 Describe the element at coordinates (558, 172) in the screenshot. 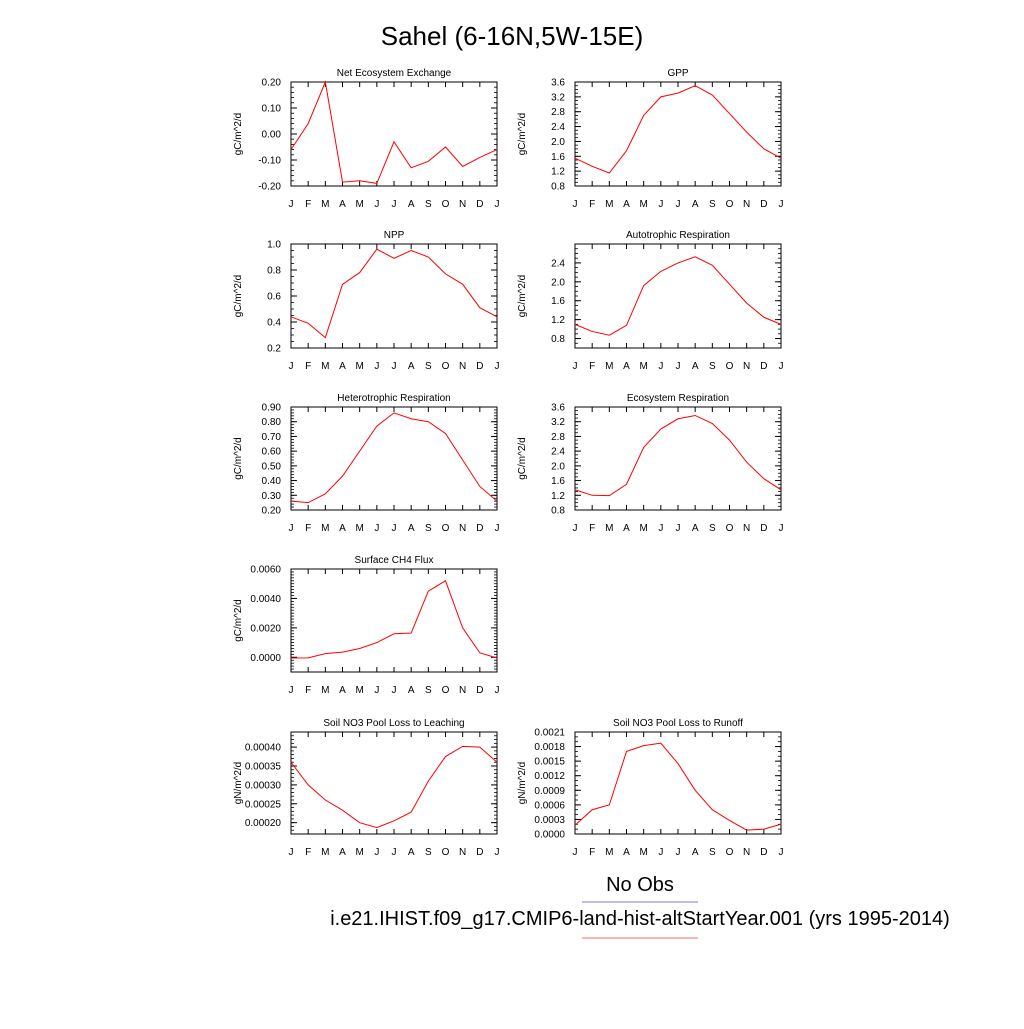

I see `y-tick-label: 1.2` at that location.